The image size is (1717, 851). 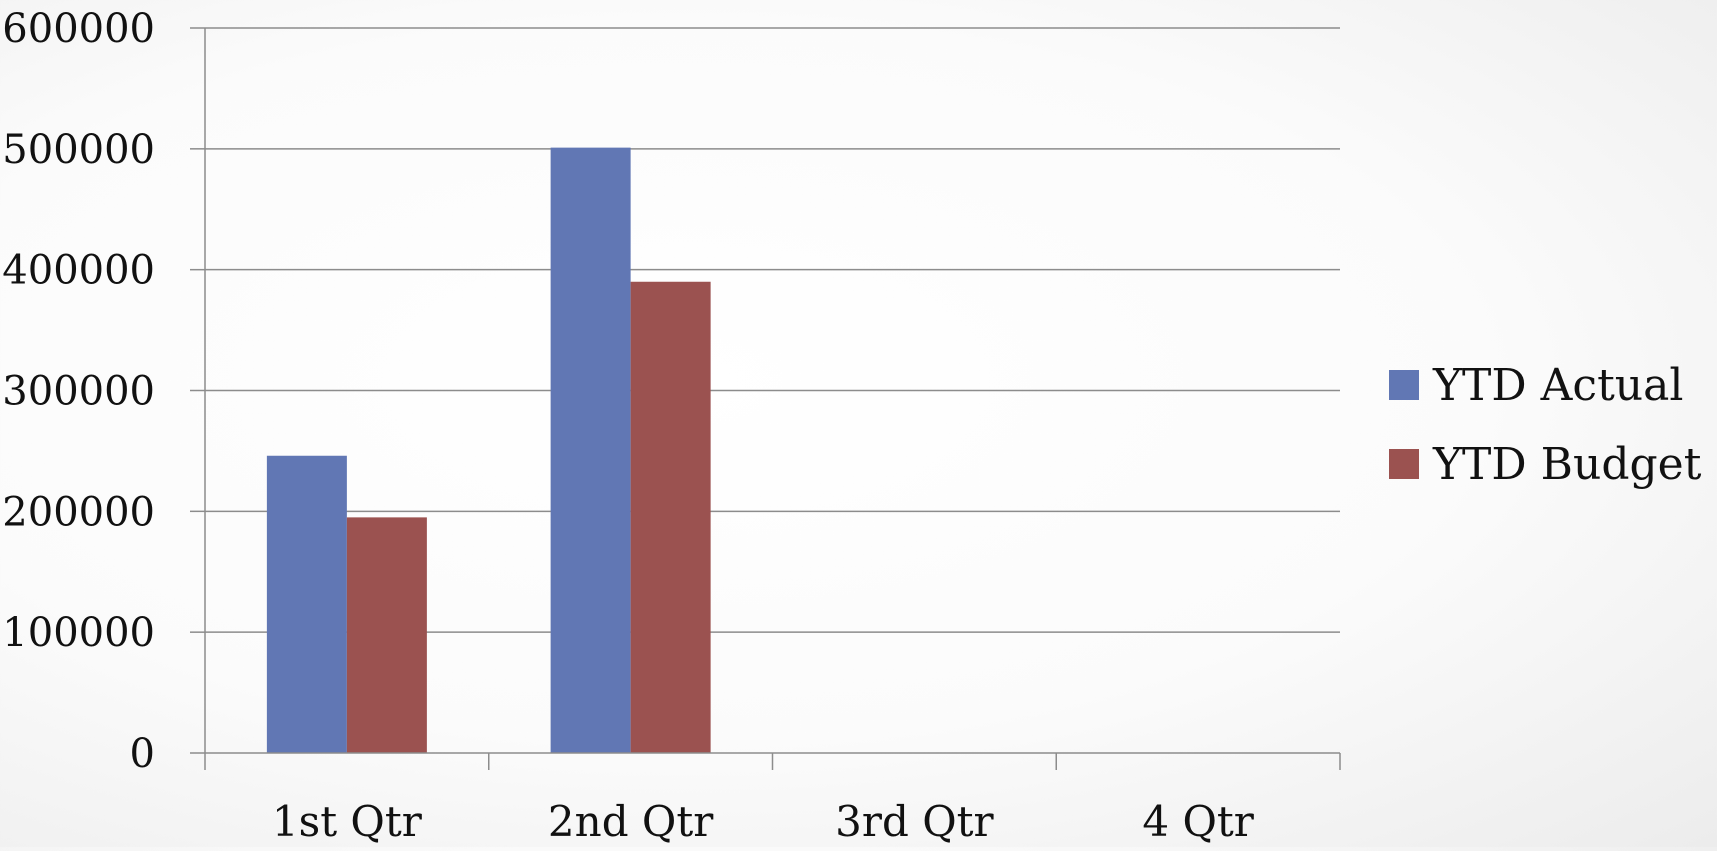 I want to click on x-tick-label: 1st Qtr, so click(x=347, y=821).